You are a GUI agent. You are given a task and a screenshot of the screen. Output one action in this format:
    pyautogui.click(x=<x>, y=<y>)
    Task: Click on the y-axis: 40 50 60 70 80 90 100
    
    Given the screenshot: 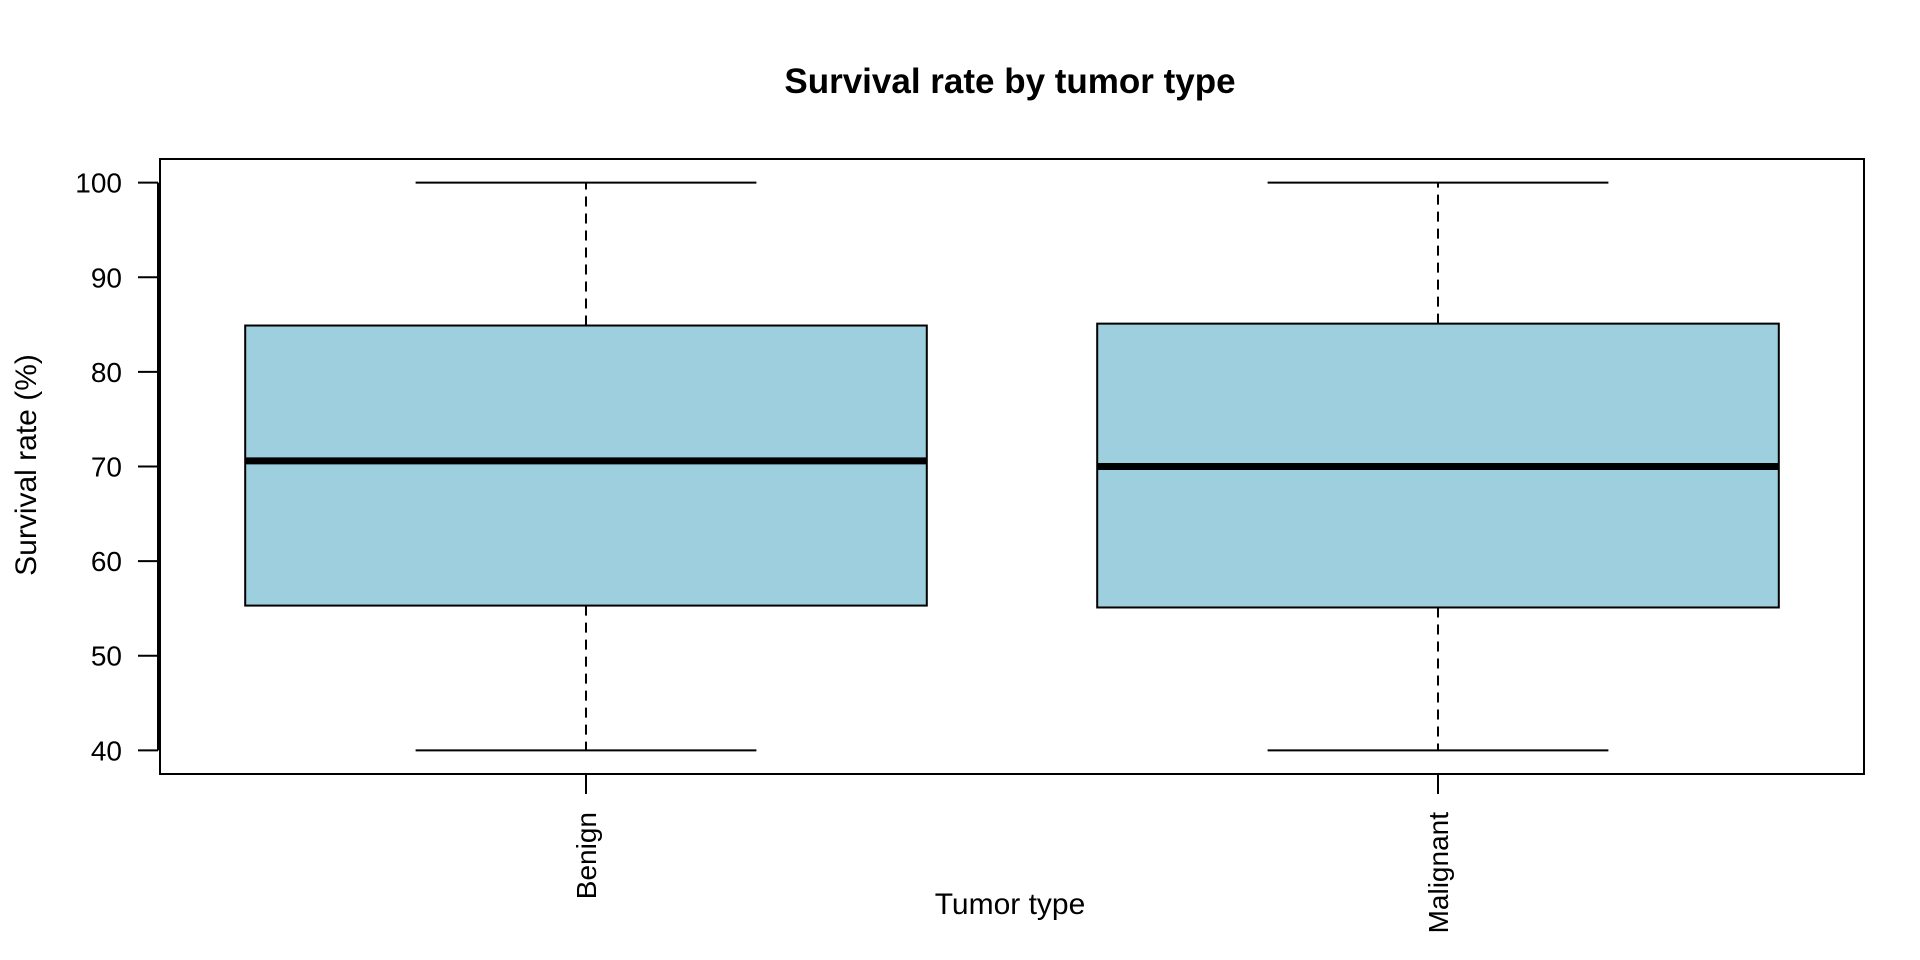 What is the action you would take?
    pyautogui.click(x=117, y=467)
    